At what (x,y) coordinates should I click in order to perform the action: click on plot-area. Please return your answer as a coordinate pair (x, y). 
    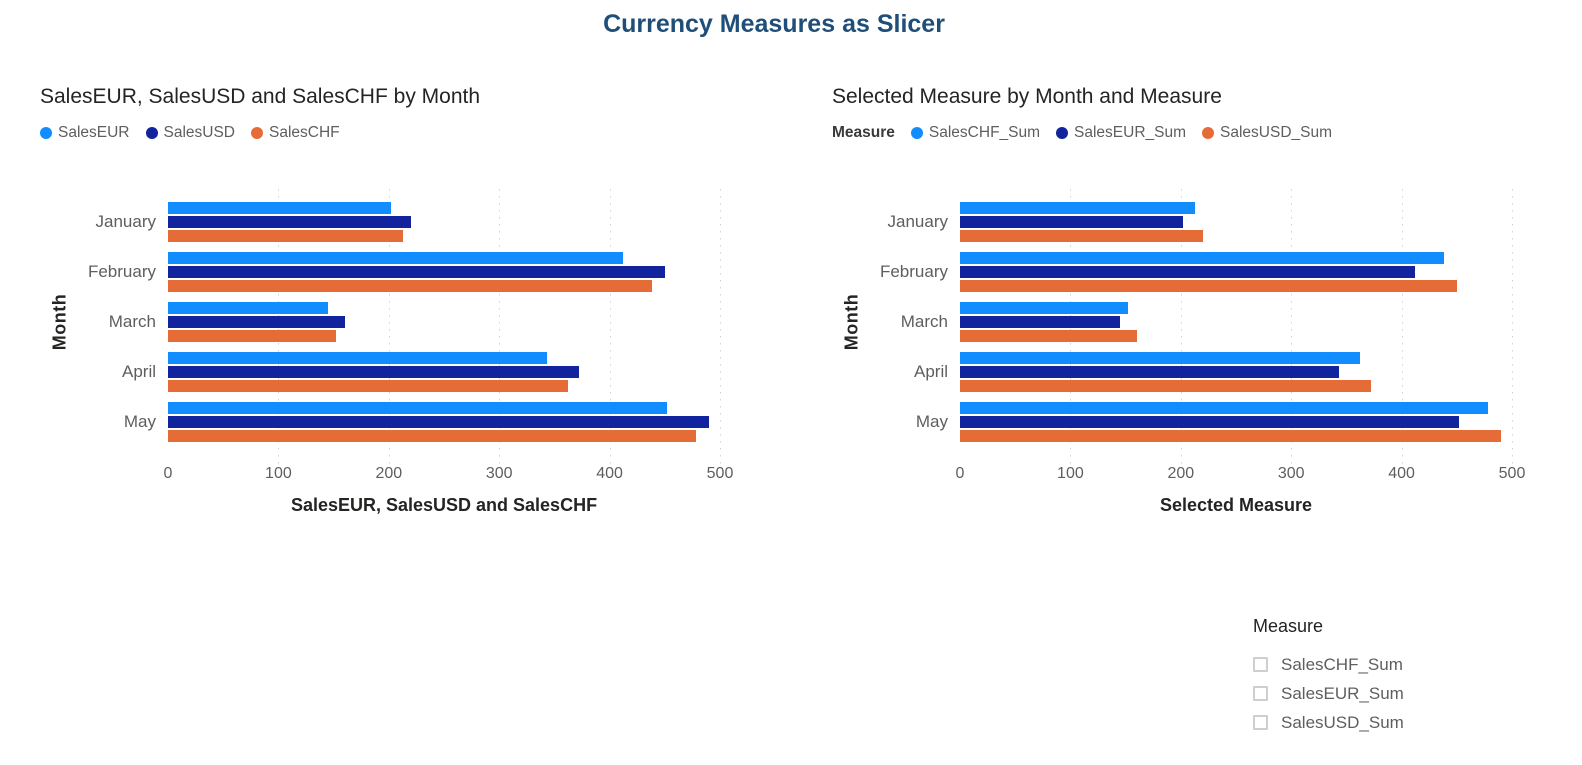
    Looking at the image, I should click on (444, 328).